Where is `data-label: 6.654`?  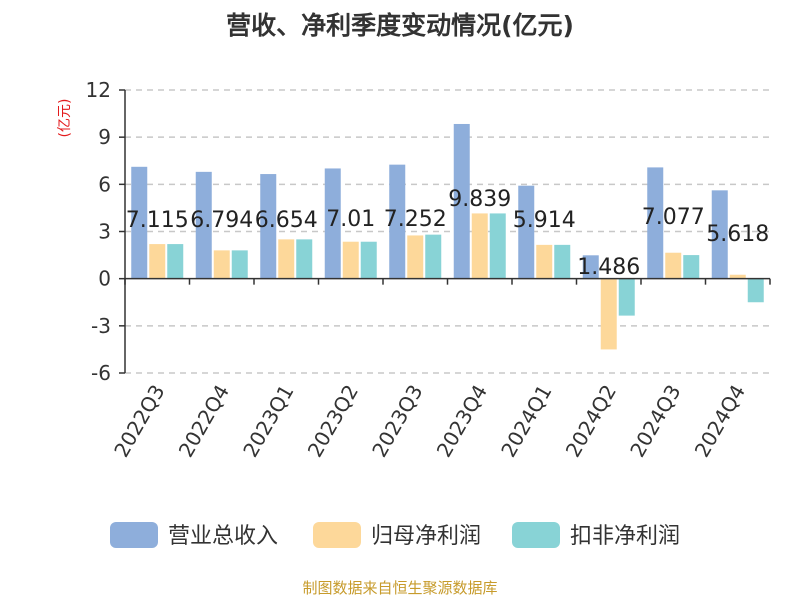
data-label: 6.654 is located at coordinates (286, 220).